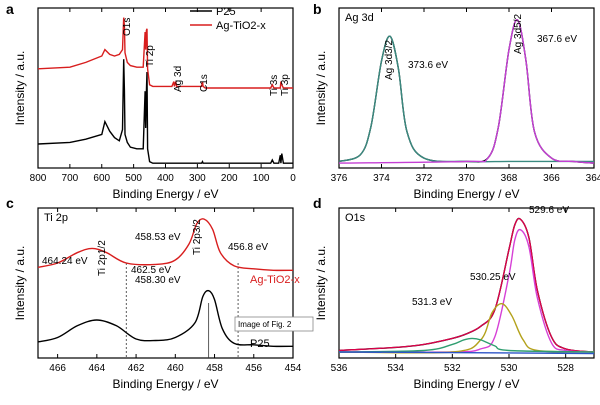 The height and width of the screenshot is (405, 600). What do you see at coordinates (509, 178) in the screenshot?
I see `x-tick-label: 368` at bounding box center [509, 178].